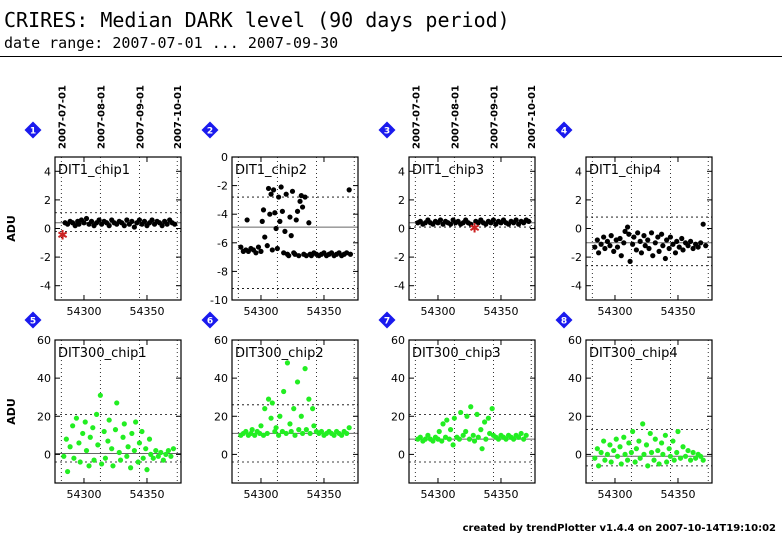 The image size is (782, 542). Describe the element at coordinates (398, 416) in the screenshot. I see `y-tick-label: 20` at that location.